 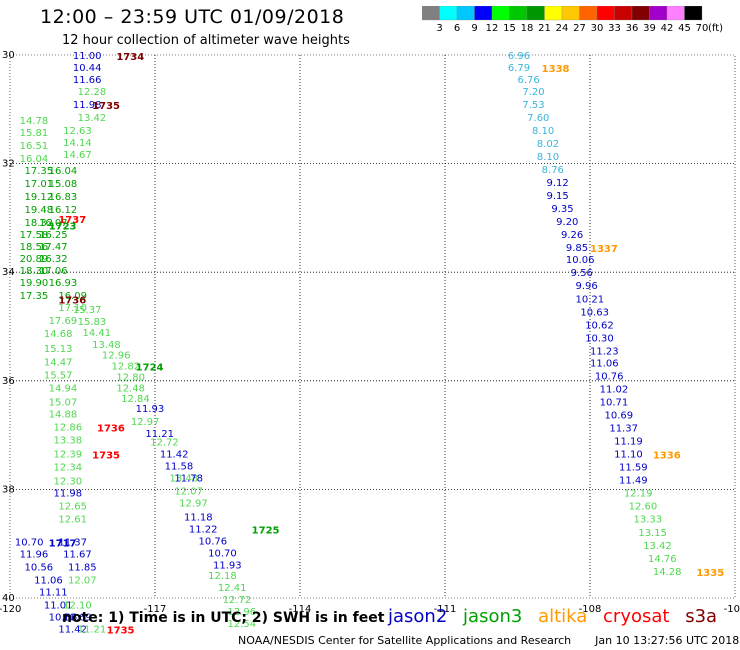 What do you see at coordinates (701, 616) in the screenshot?
I see `legend-s3a: s3a` at bounding box center [701, 616].